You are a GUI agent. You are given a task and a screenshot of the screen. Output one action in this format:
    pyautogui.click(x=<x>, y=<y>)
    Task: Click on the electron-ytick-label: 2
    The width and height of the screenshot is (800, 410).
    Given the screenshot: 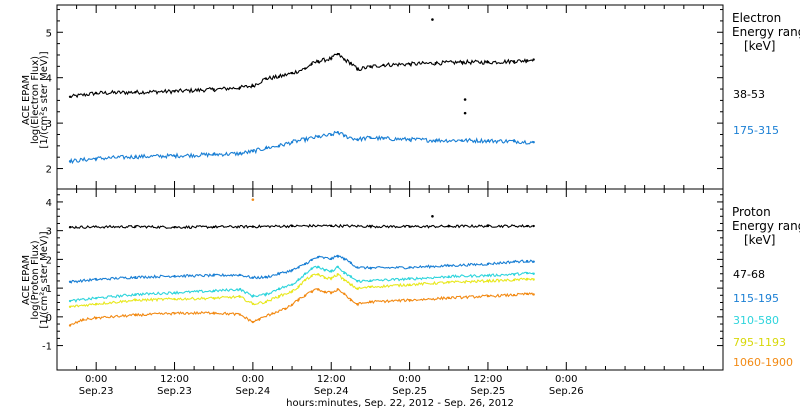 What is the action you would take?
    pyautogui.click(x=49, y=170)
    